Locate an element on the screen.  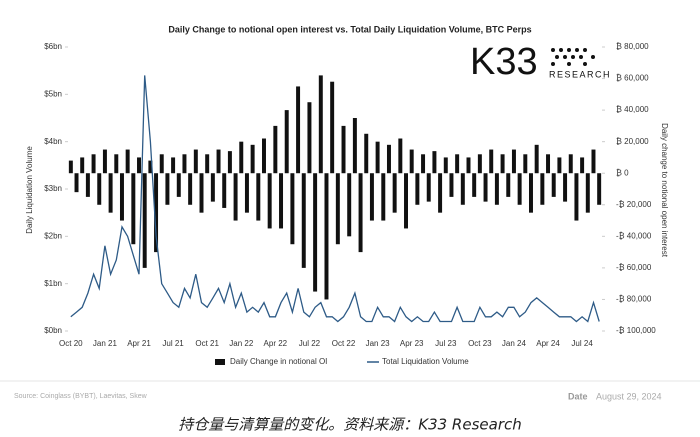
y2-tick-label: -₿ 40,000 is located at coordinates (634, 235).